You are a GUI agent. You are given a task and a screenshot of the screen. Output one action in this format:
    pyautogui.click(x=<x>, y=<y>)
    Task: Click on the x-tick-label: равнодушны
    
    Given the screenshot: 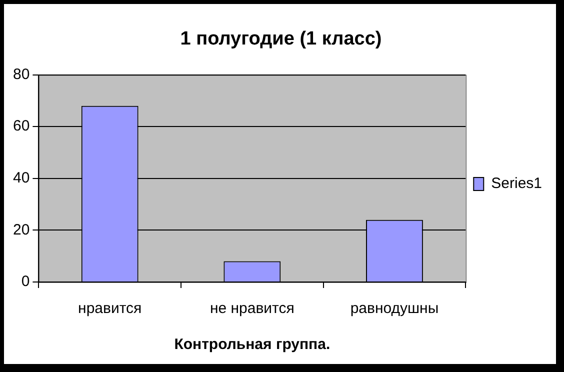 What is the action you would take?
    pyautogui.click(x=394, y=309)
    